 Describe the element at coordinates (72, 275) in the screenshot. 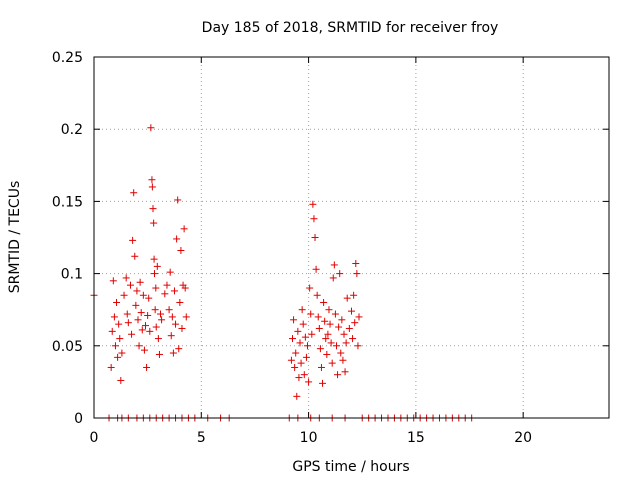

I see `y-tick-label: 0.1` at that location.